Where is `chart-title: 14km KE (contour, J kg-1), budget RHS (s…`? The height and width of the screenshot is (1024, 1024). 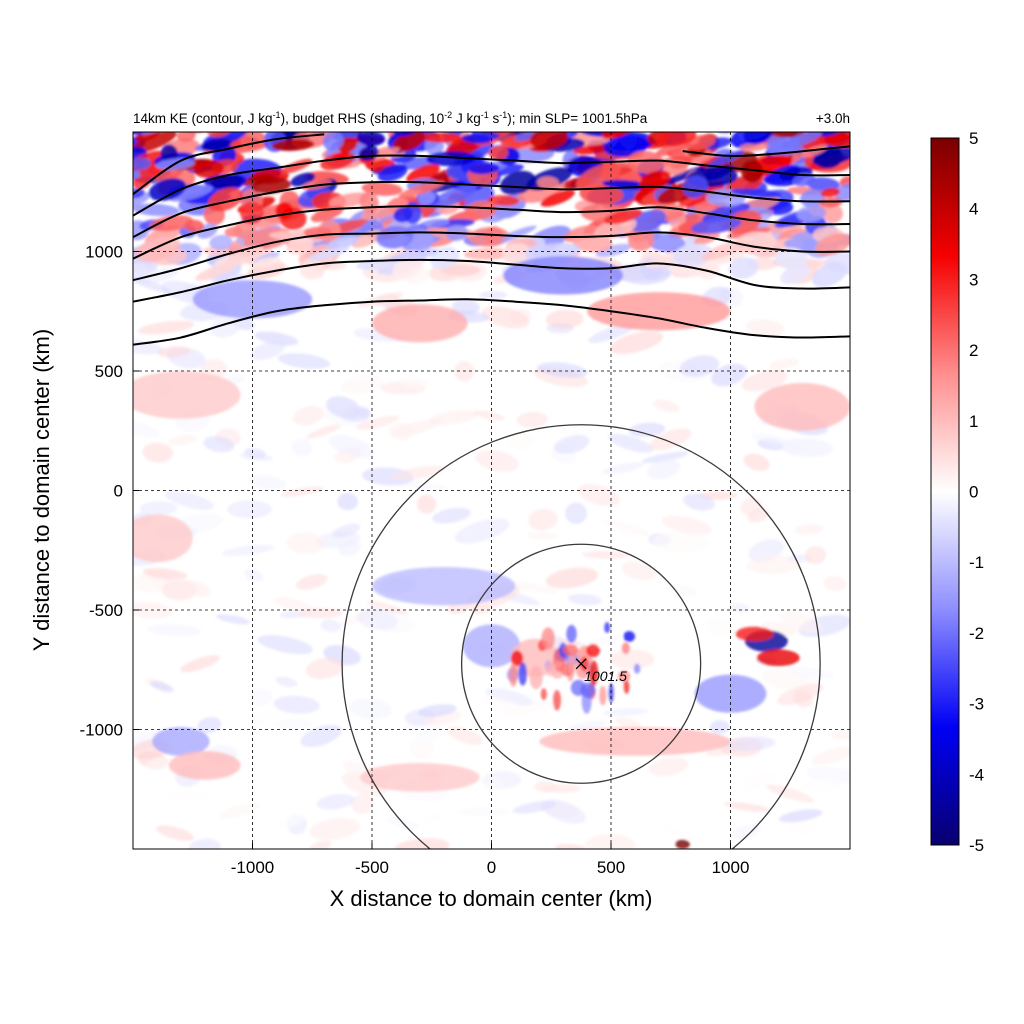
chart-title: 14km KE (contour, J kg-1), budget RHS (s… is located at coordinates (390, 118).